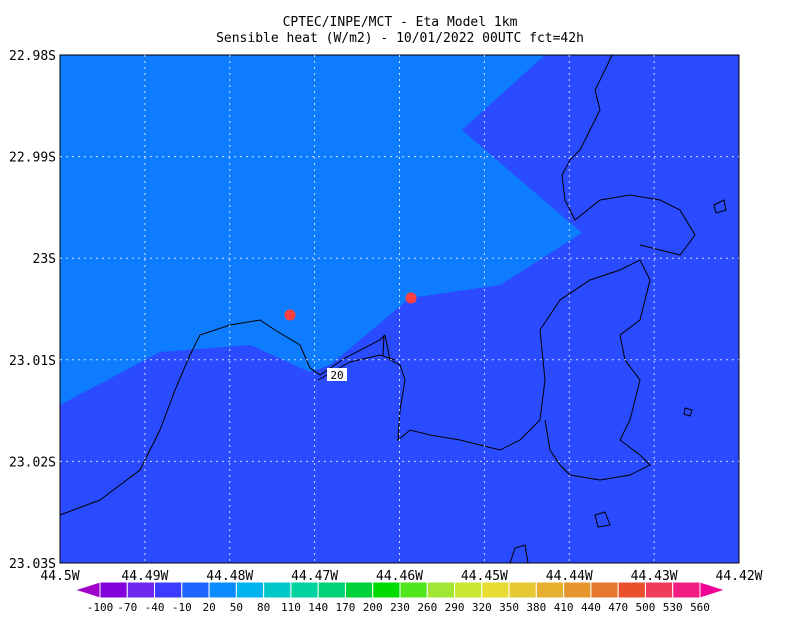 Image resolution: width=800 pixels, height=622 pixels. What do you see at coordinates (32, 361) in the screenshot?
I see `y-tick-label: 23.01S` at bounding box center [32, 361].